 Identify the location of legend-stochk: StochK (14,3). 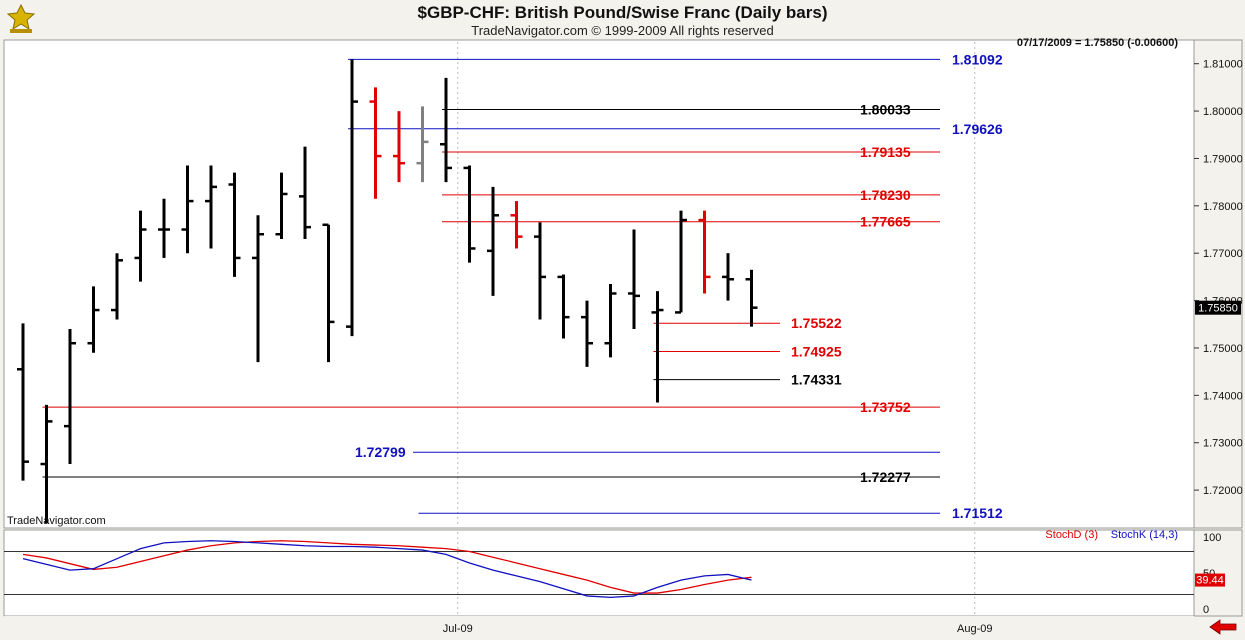
(1144, 535).